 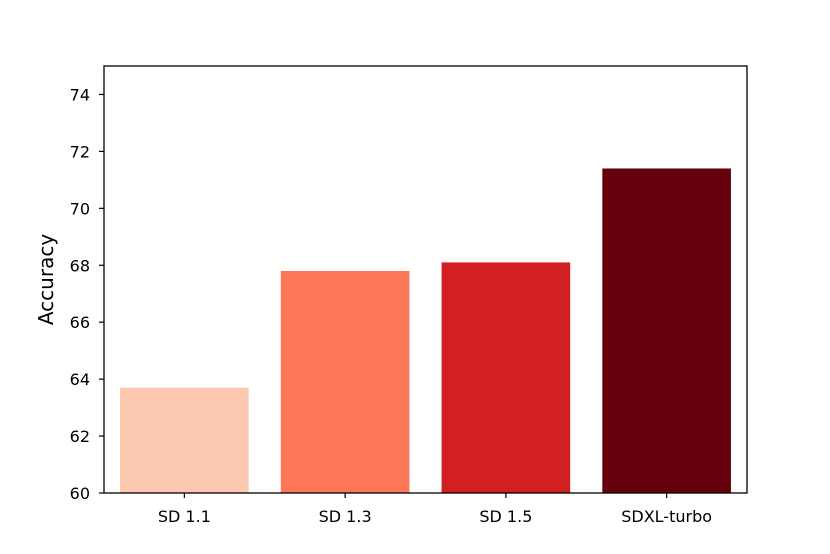 What do you see at coordinates (80, 151) in the screenshot?
I see `y-tick-label: 72` at bounding box center [80, 151].